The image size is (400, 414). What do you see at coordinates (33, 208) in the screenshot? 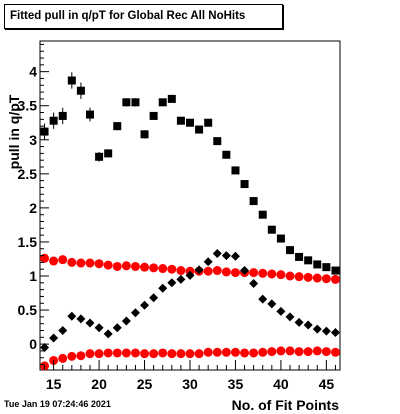
I see `y-tick-label: 2` at bounding box center [33, 208].